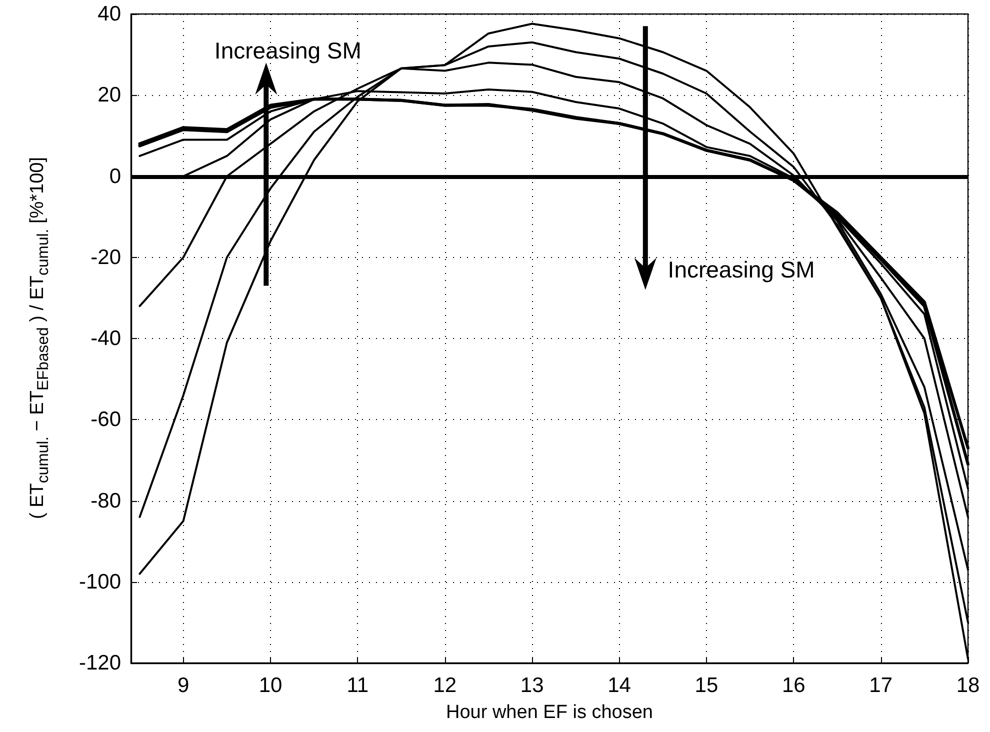  Describe the element at coordinates (549, 712) in the screenshot. I see `x-axis-title: Hour when EF is chosen` at that location.